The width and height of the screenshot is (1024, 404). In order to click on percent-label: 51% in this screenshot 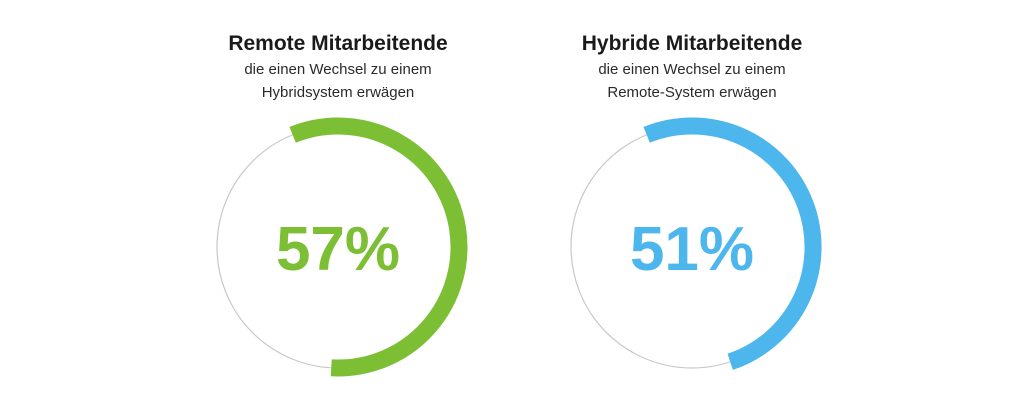, I will do `click(692, 249)`.